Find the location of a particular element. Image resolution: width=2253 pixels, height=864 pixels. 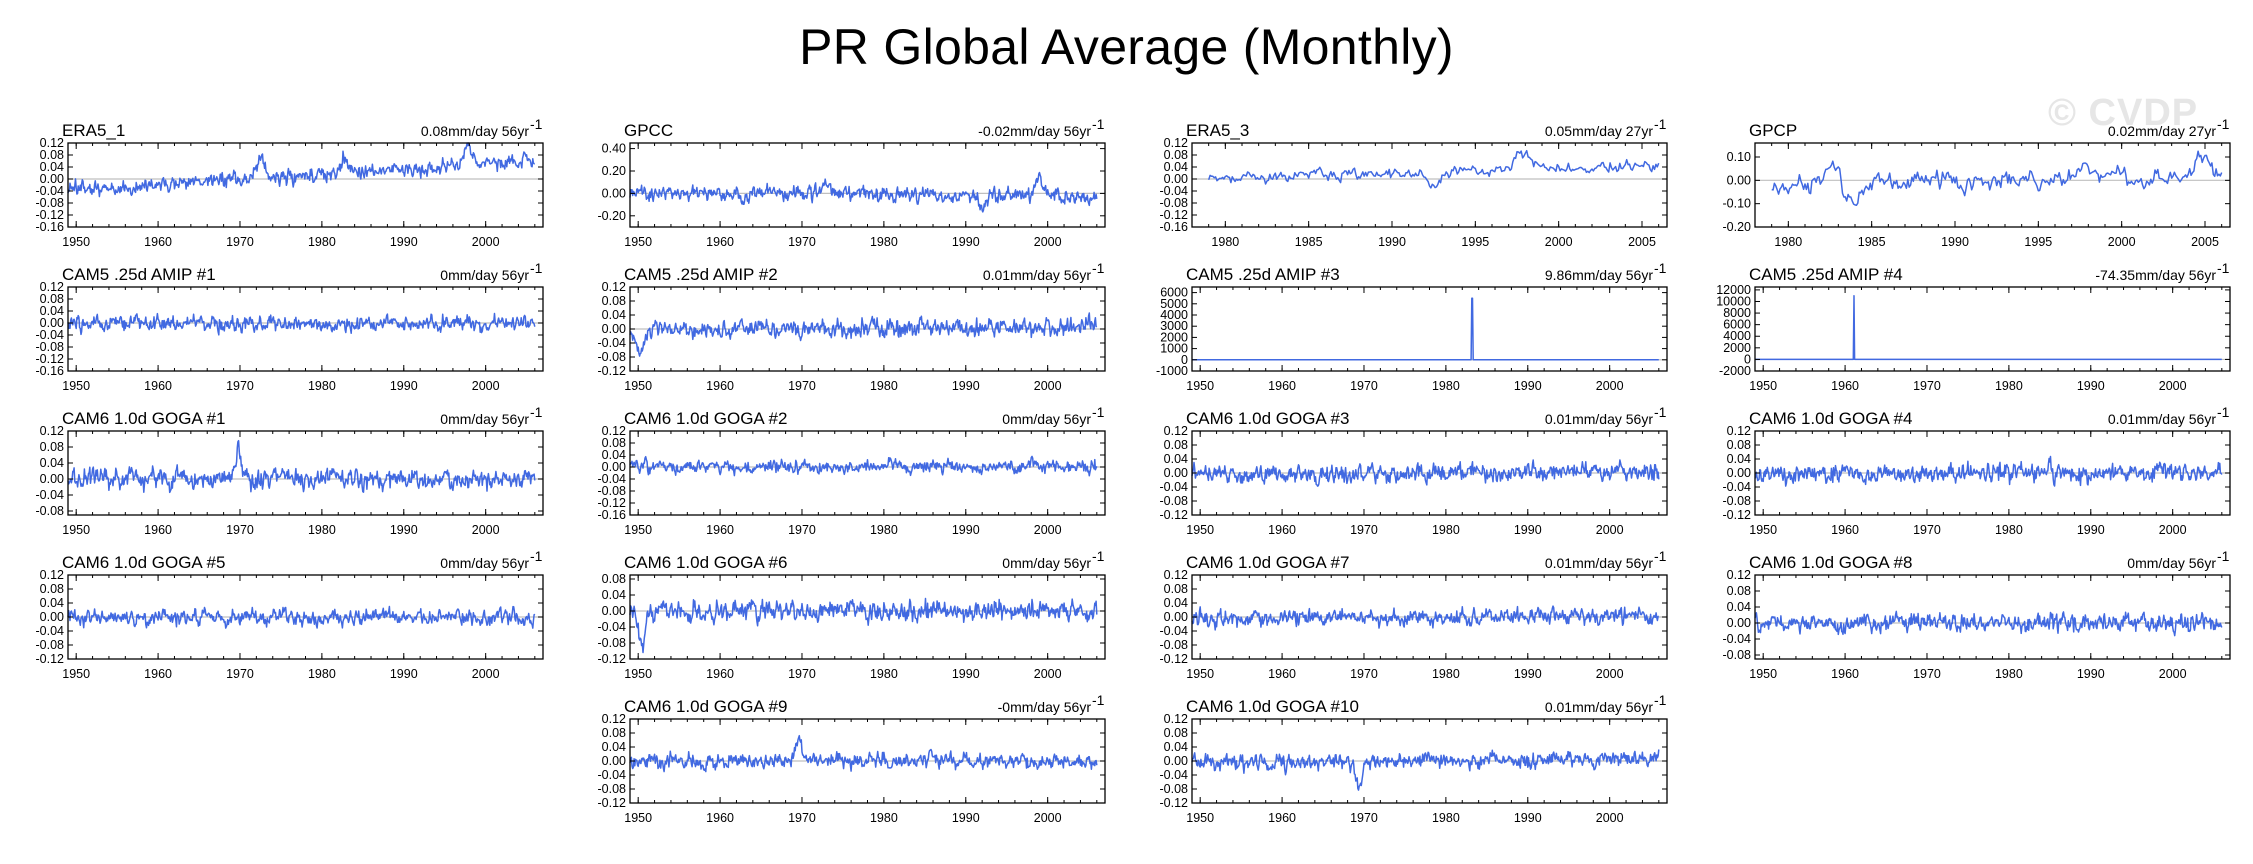

panel-title: GPCC is located at coordinates (648, 130).